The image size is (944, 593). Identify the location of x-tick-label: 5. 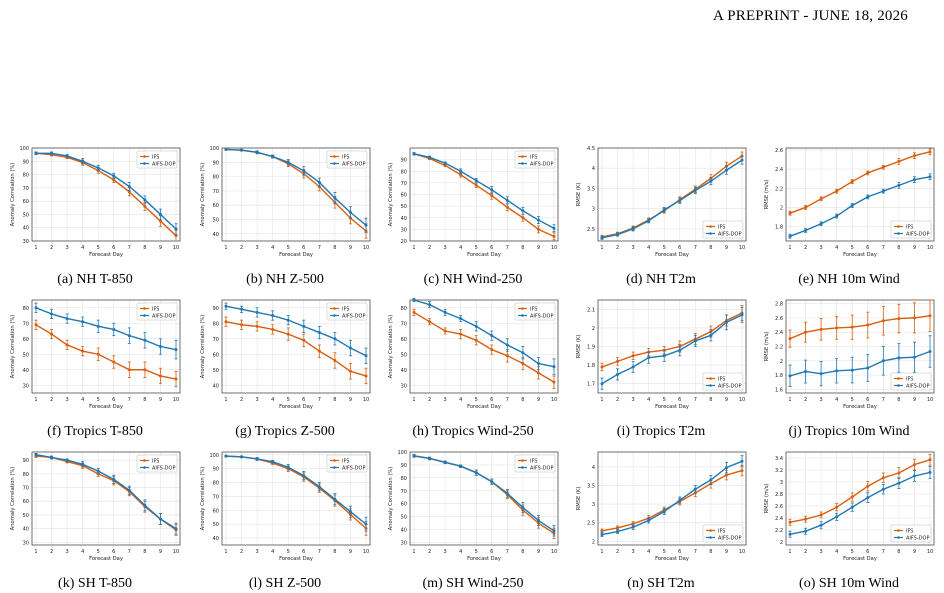
(98, 552).